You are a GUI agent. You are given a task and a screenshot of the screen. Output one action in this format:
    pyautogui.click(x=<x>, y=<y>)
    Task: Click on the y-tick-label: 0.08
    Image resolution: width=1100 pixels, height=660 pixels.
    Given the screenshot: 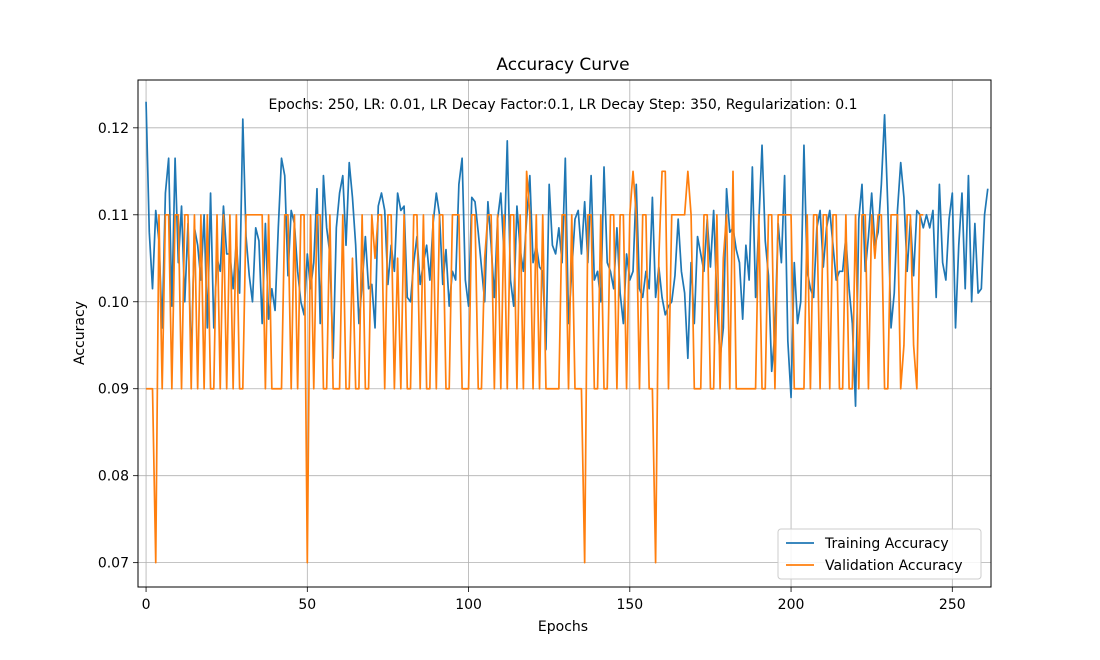 What is the action you would take?
    pyautogui.click(x=113, y=477)
    